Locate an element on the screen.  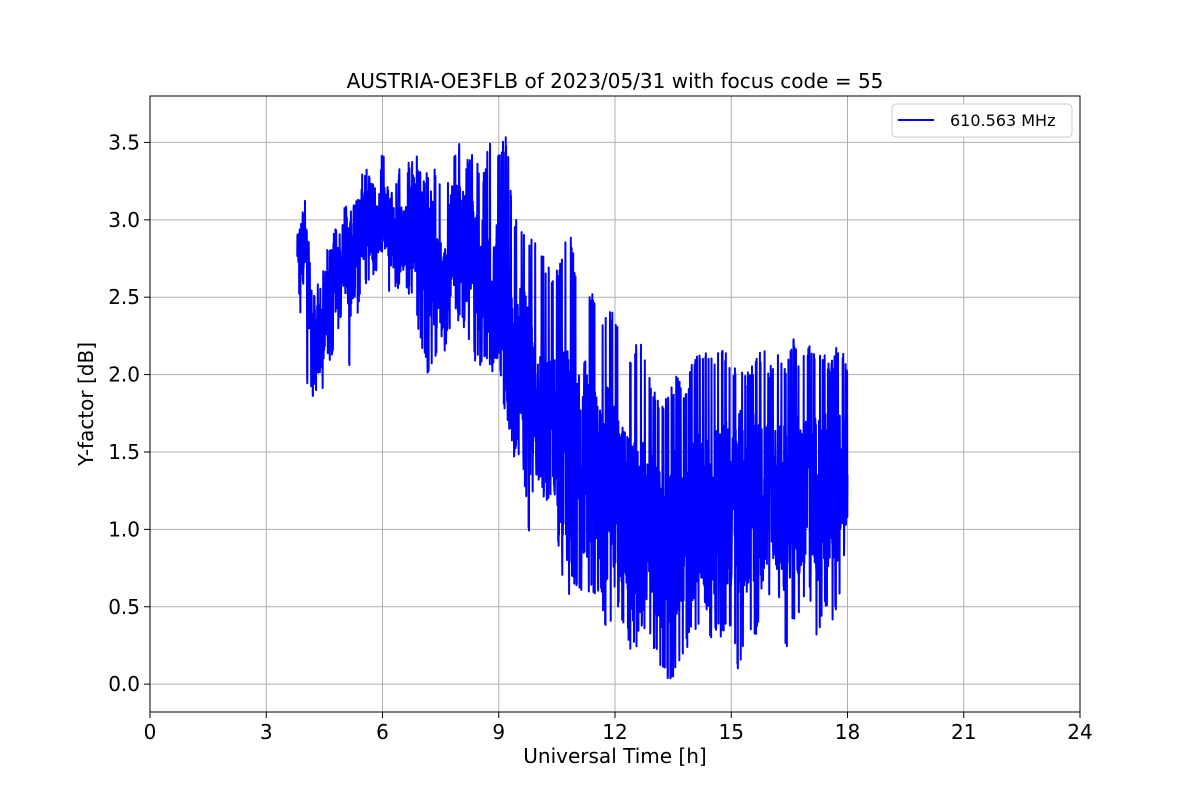
y-tick-label: 0.0 is located at coordinates (124, 684).